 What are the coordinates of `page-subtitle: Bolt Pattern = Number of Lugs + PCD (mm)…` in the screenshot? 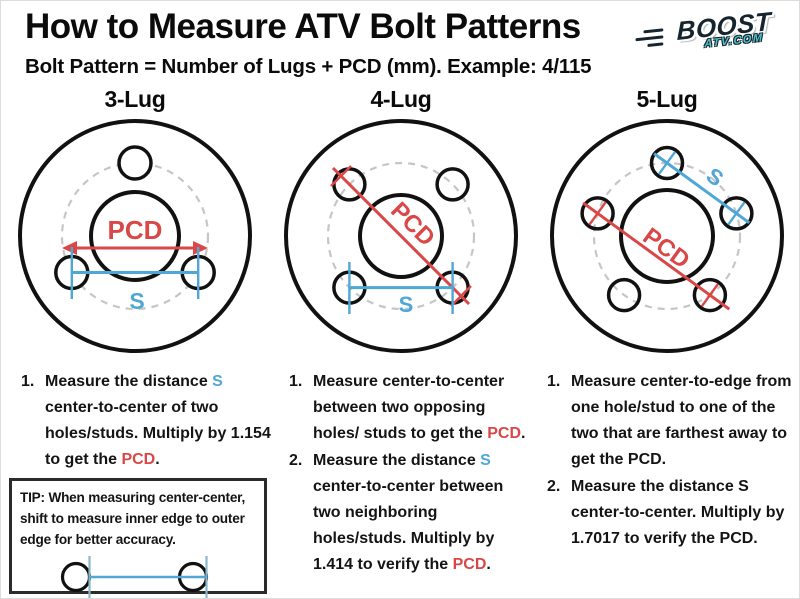 It's located at (308, 66).